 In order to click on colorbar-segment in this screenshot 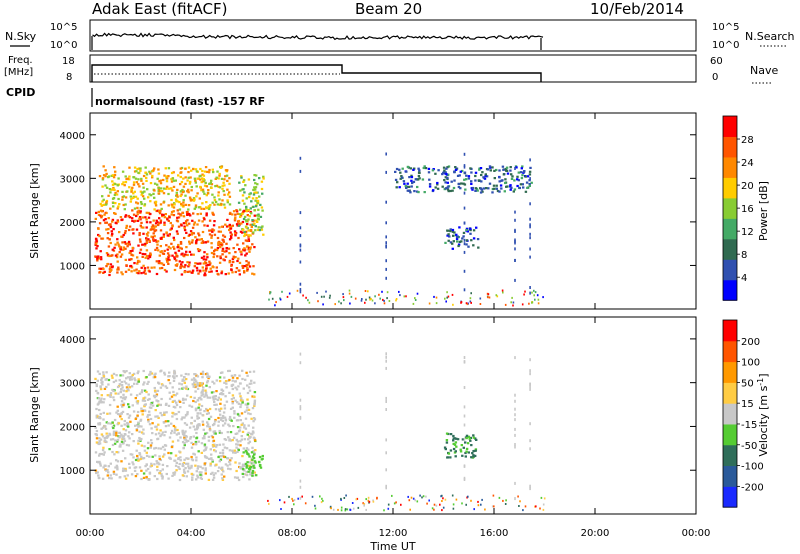, I will do `click(730, 331)`.